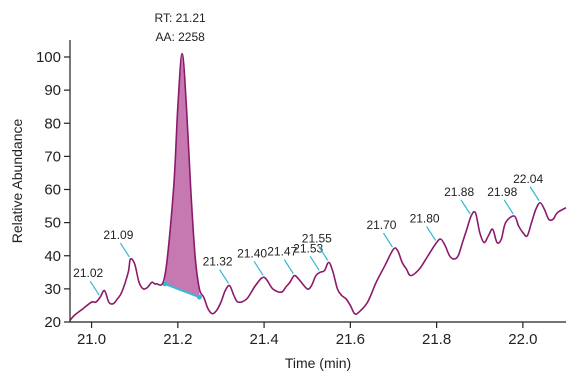 Image resolution: width=568 pixels, height=374 pixels. What do you see at coordinates (436, 339) in the screenshot?
I see `x-tick-label: 21.8` at bounding box center [436, 339].